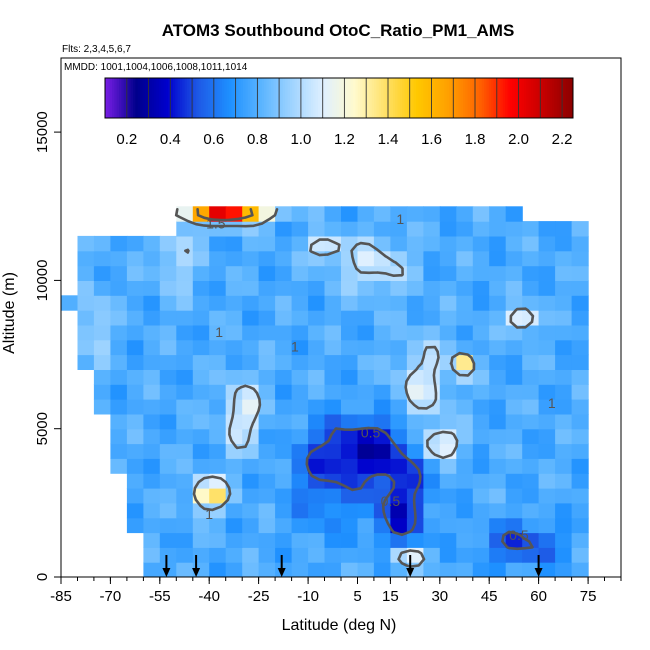 Image resolution: width=650 pixels, height=650 pixels. Describe the element at coordinates (42, 132) in the screenshot. I see `y-tick-label: 15000` at that location.